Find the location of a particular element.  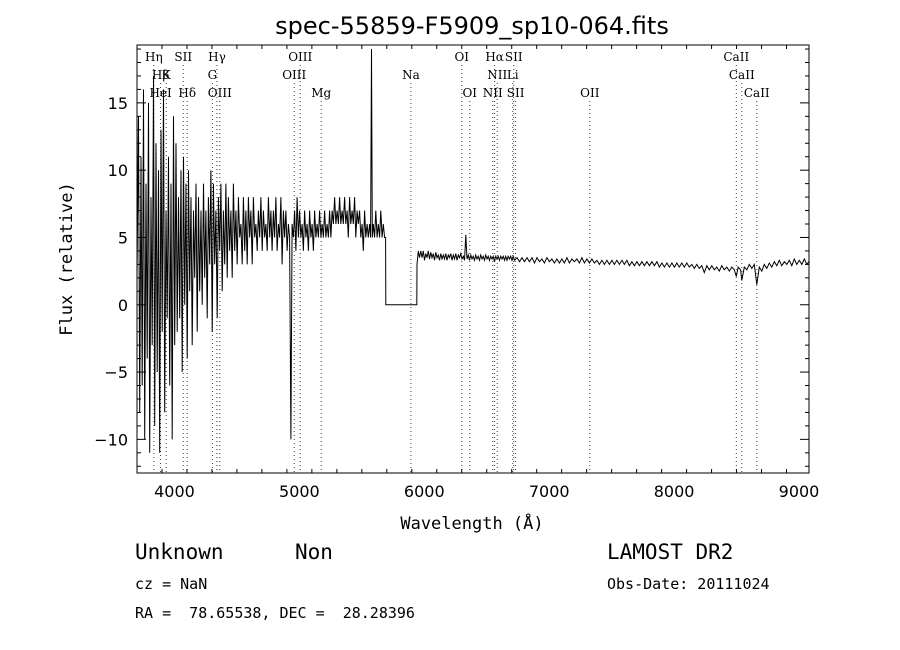

y-tick-label: −10 is located at coordinates (111, 439).